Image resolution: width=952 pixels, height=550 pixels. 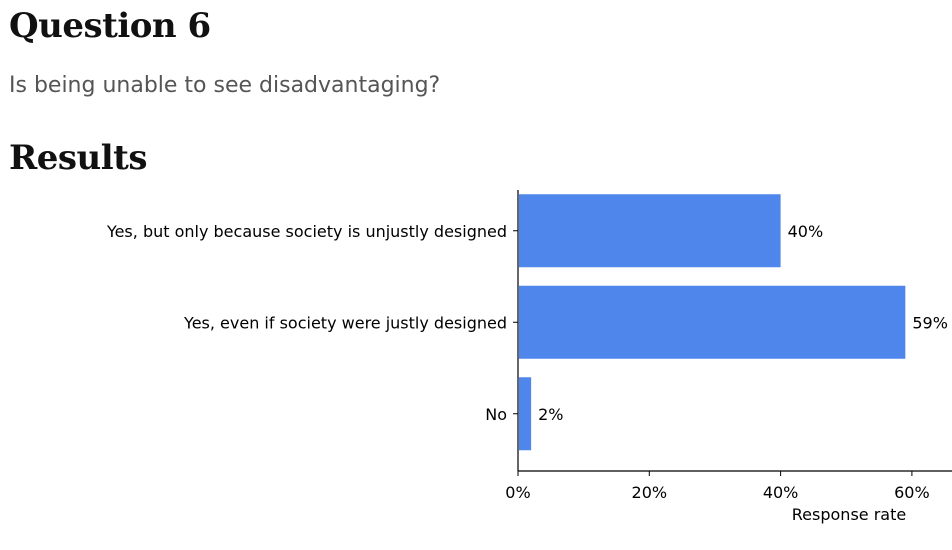 I want to click on value-label: 2%, so click(x=550, y=414).